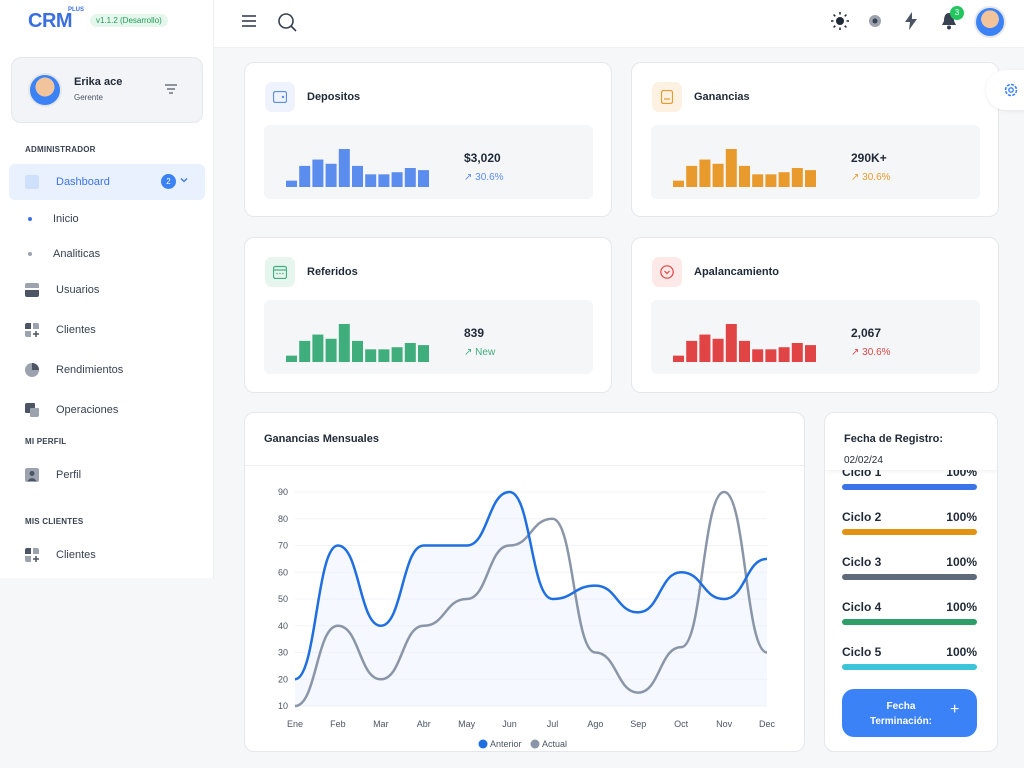  Describe the element at coordinates (283, 492) in the screenshot. I see `y-tick-label: 90` at that location.